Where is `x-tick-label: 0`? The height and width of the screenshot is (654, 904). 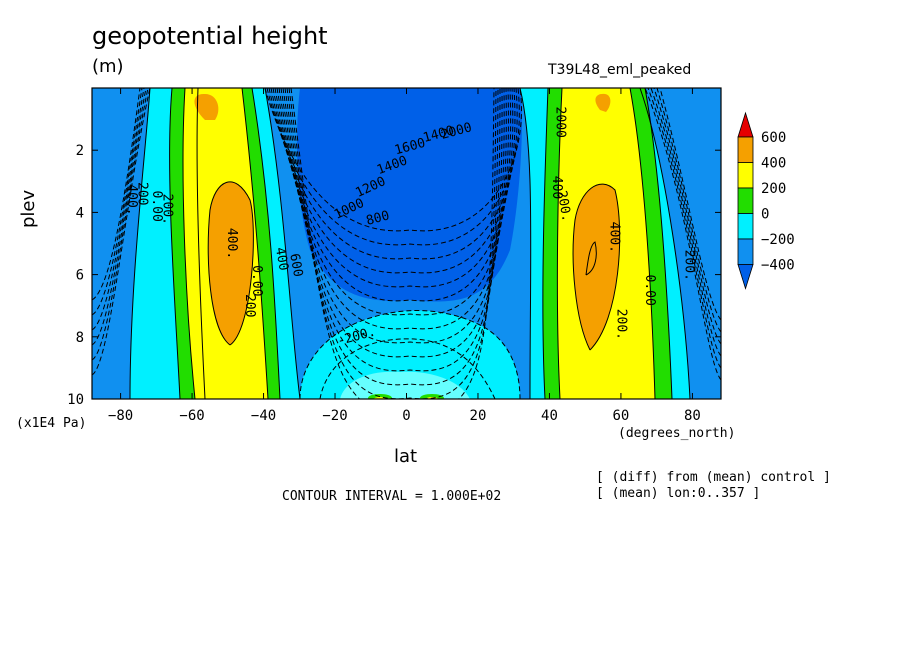
x-tick-label: 0 is located at coordinates (406, 416).